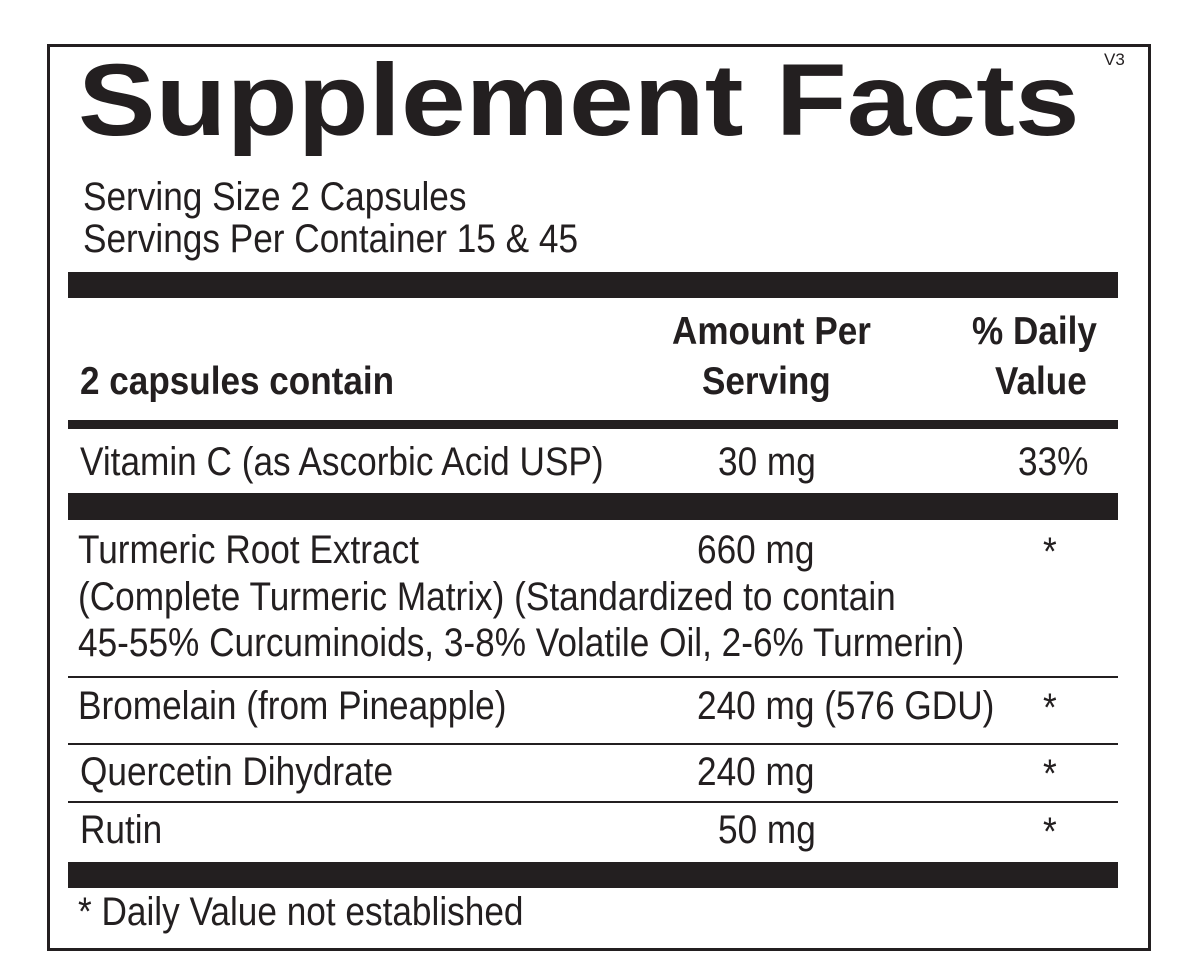  Describe the element at coordinates (846, 706) in the screenshot. I see `row-amount: 240 mg (576 GDU)` at that location.